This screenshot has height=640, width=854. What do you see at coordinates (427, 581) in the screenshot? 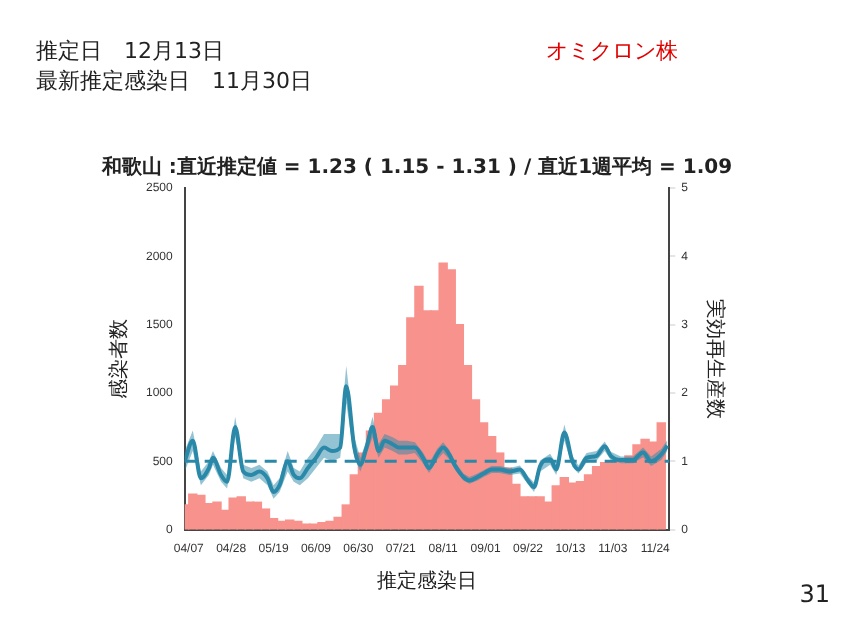
I see `x-axis-title: 推定感染日` at bounding box center [427, 581].